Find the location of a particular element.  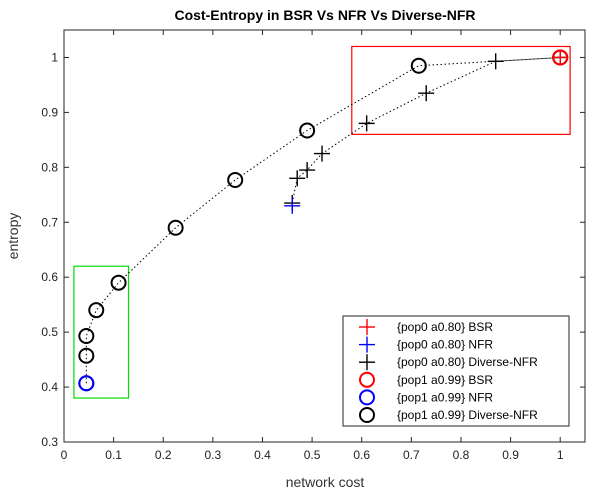

legend-entry: {pop1 a0.99} Diverse-NFR is located at coordinates (467, 415).